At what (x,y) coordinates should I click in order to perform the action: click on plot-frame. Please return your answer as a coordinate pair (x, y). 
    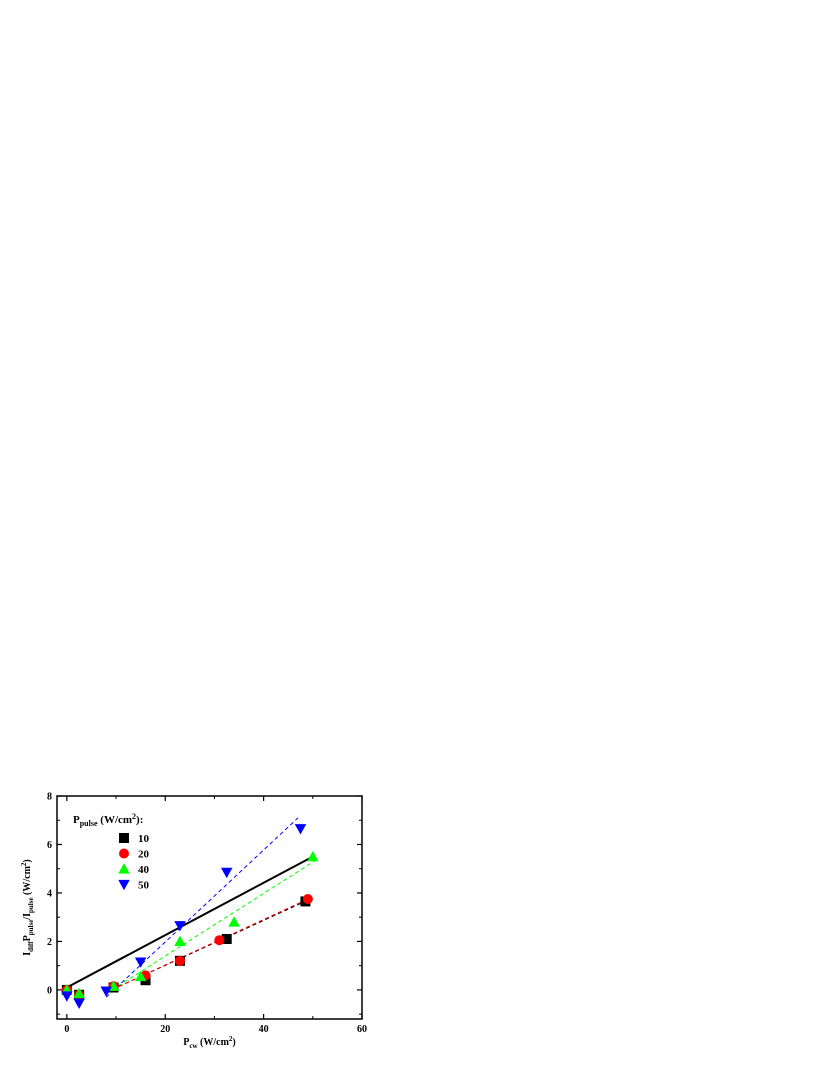
    Looking at the image, I should click on (209, 907).